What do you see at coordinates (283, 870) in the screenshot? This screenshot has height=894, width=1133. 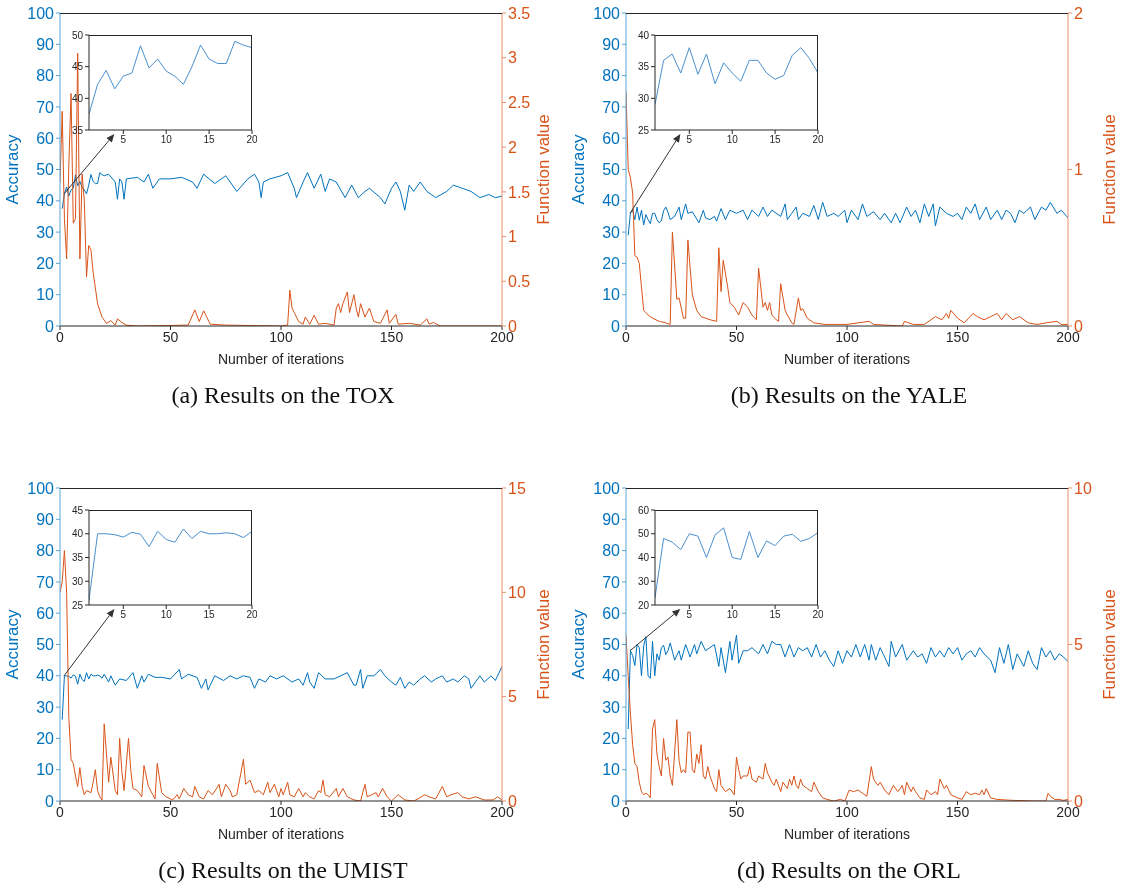 I see `text: (c) Results on the UMIST` at bounding box center [283, 870].